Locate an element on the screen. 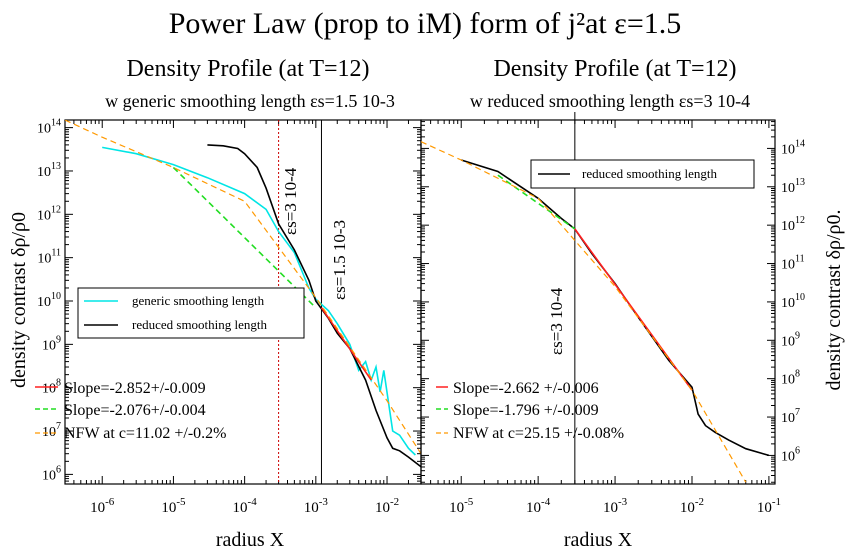 The image size is (851, 548). right-panel-title: Density Profile (at T=12) is located at coordinates (614, 69).